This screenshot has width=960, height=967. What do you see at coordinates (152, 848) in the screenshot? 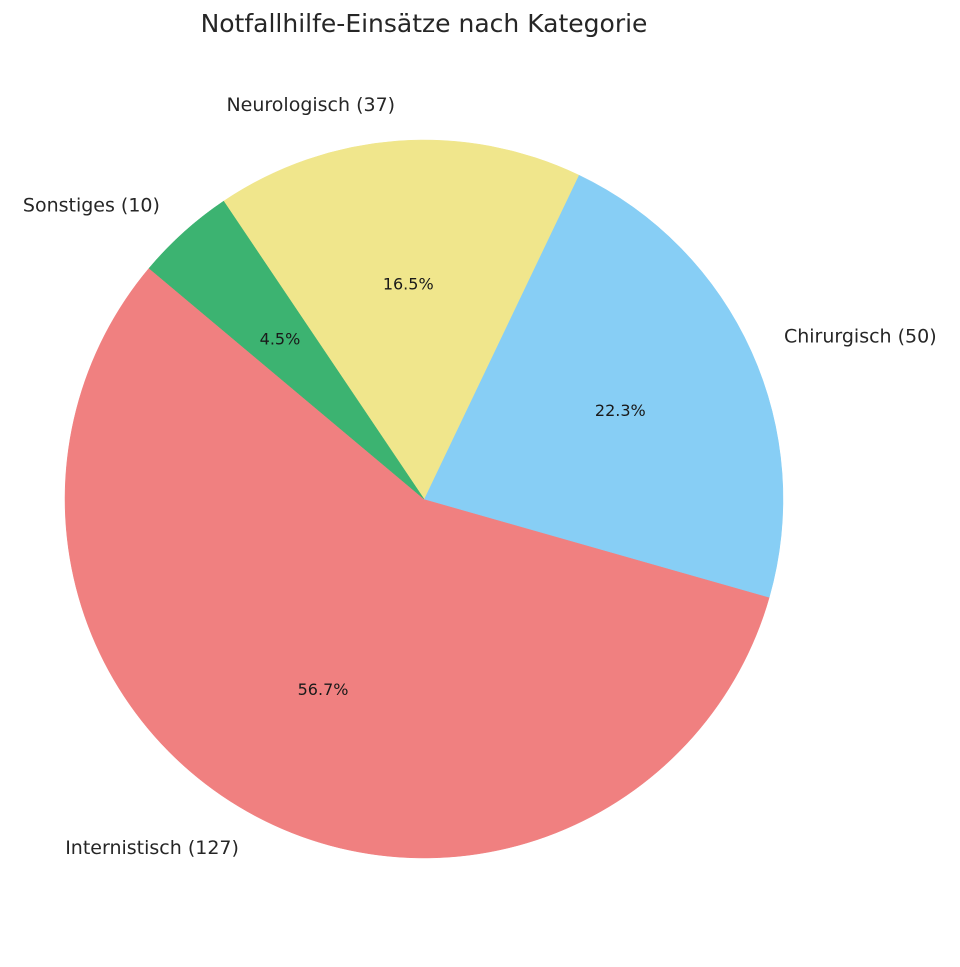
I see `category-label-internistisch: Internistisch (127)` at bounding box center [152, 848].